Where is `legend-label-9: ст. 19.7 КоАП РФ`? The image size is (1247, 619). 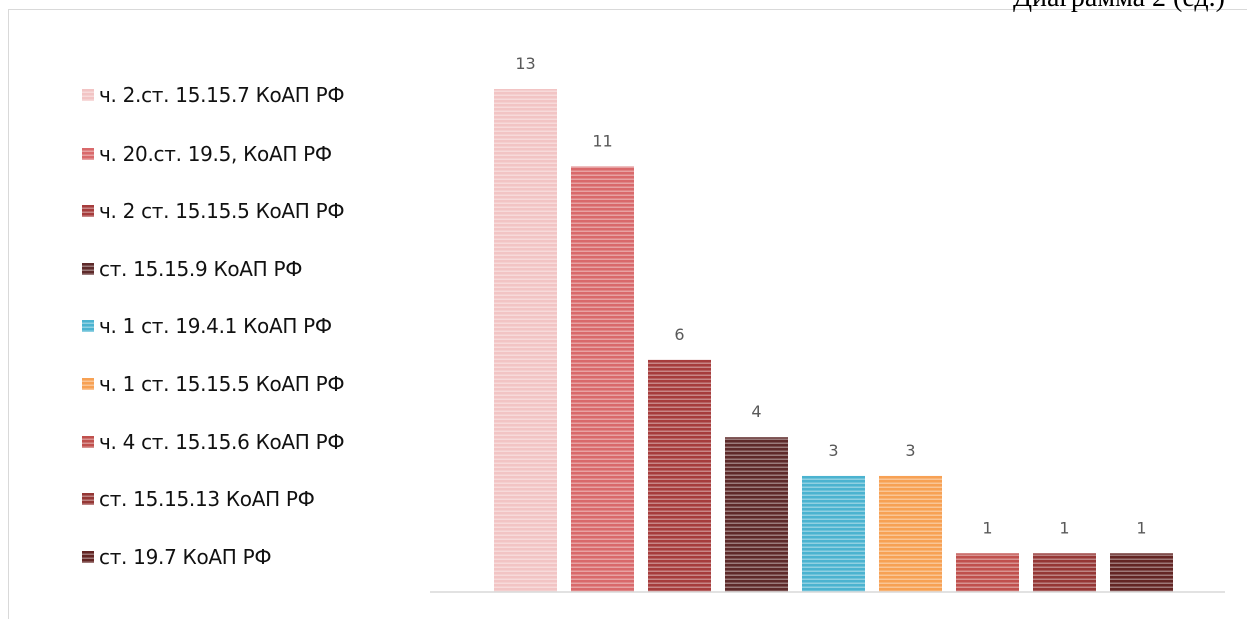
legend-label-9: ст. 19.7 КоАП РФ is located at coordinates (185, 557).